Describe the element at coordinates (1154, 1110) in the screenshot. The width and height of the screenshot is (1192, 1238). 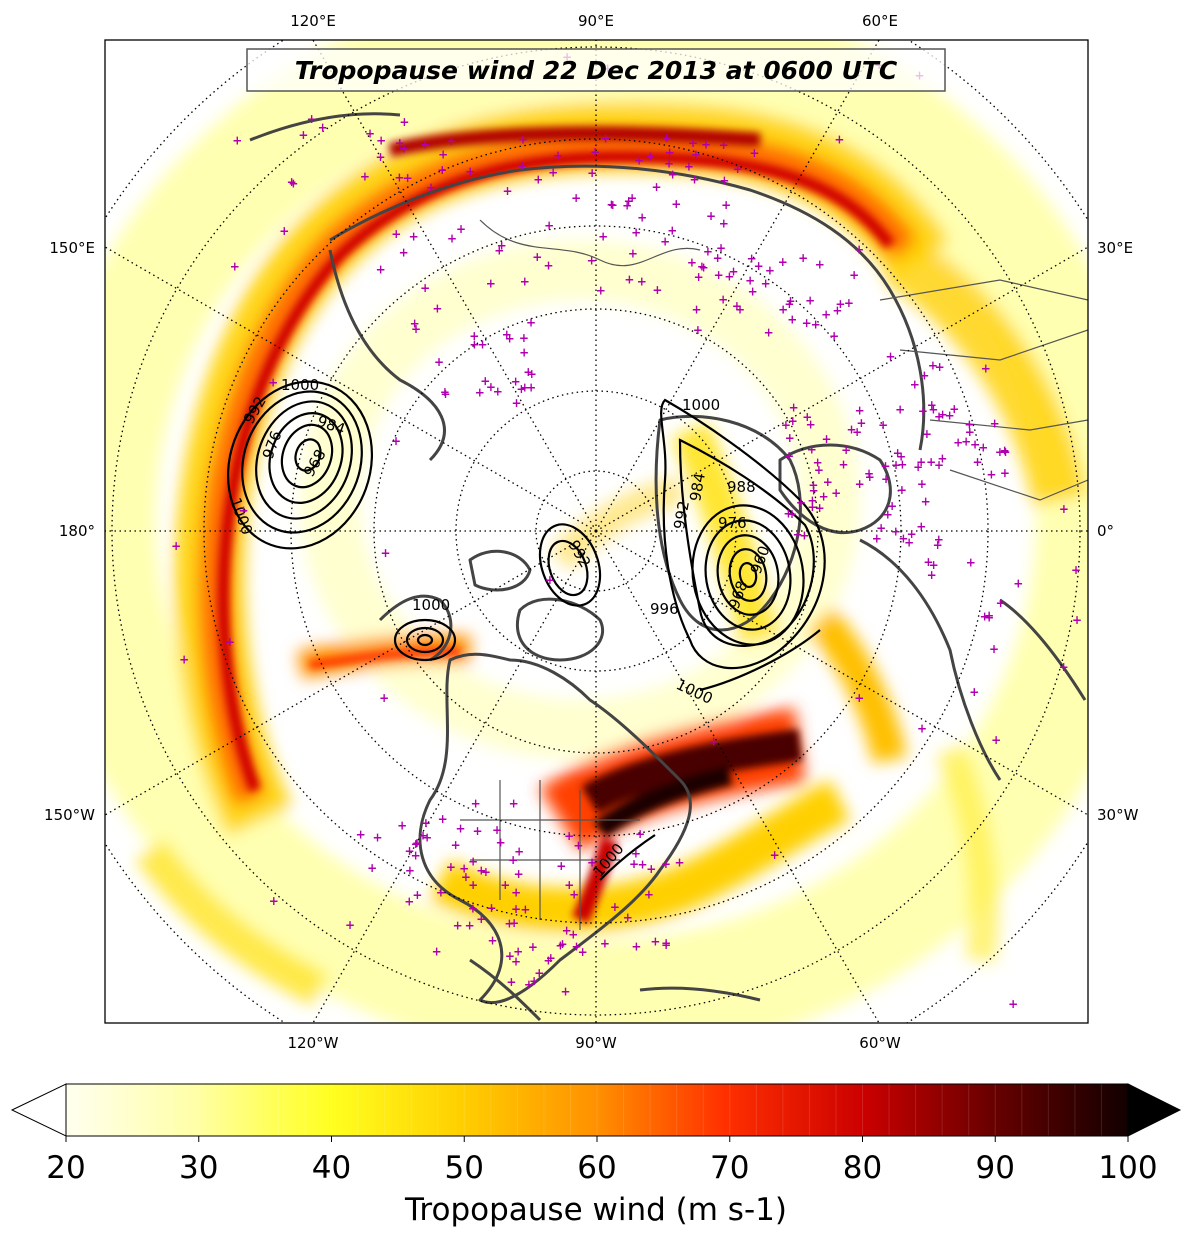
I see `colorbar-extend-max` at that location.